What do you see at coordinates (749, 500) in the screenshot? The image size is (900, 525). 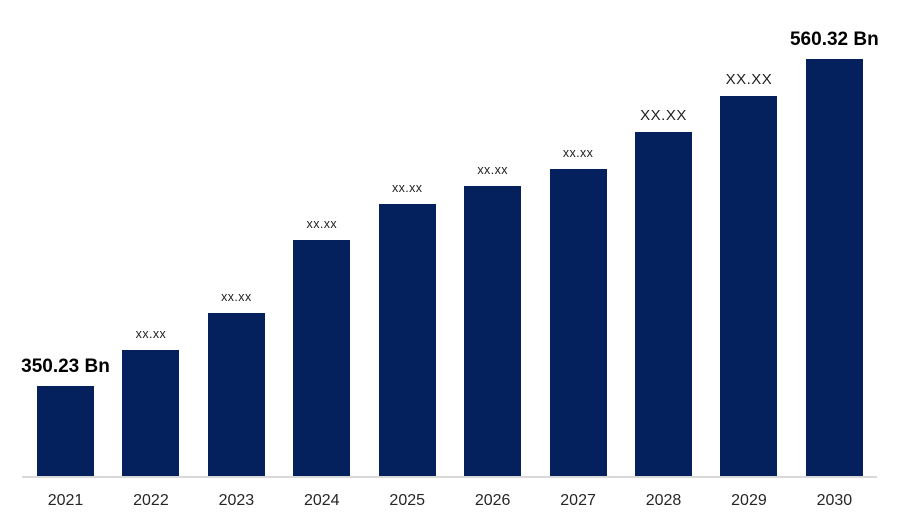 I see `year-label-2029: 2029` at bounding box center [749, 500].